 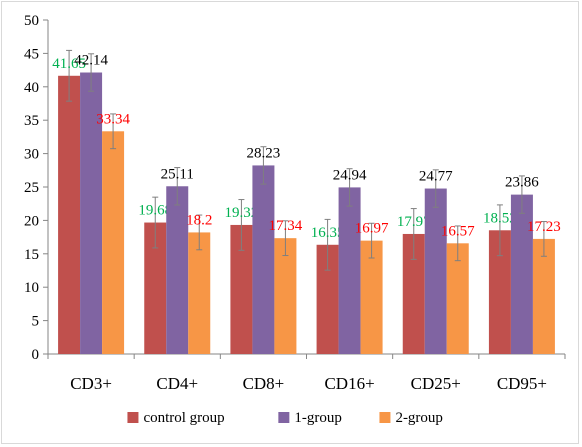 What do you see at coordinates (327, 299) in the screenshot?
I see `bar-control-group-CD16` at bounding box center [327, 299].